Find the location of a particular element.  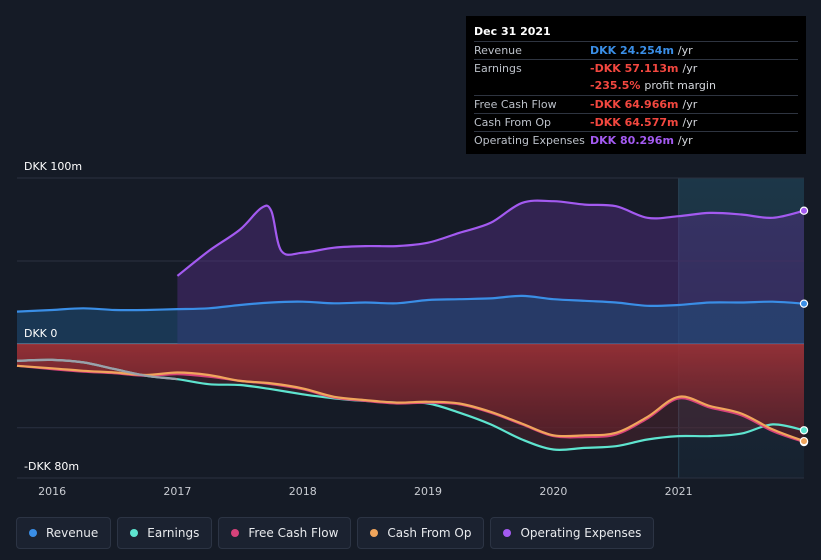

legend-item-revenue: Revenue is located at coordinates (64, 533).